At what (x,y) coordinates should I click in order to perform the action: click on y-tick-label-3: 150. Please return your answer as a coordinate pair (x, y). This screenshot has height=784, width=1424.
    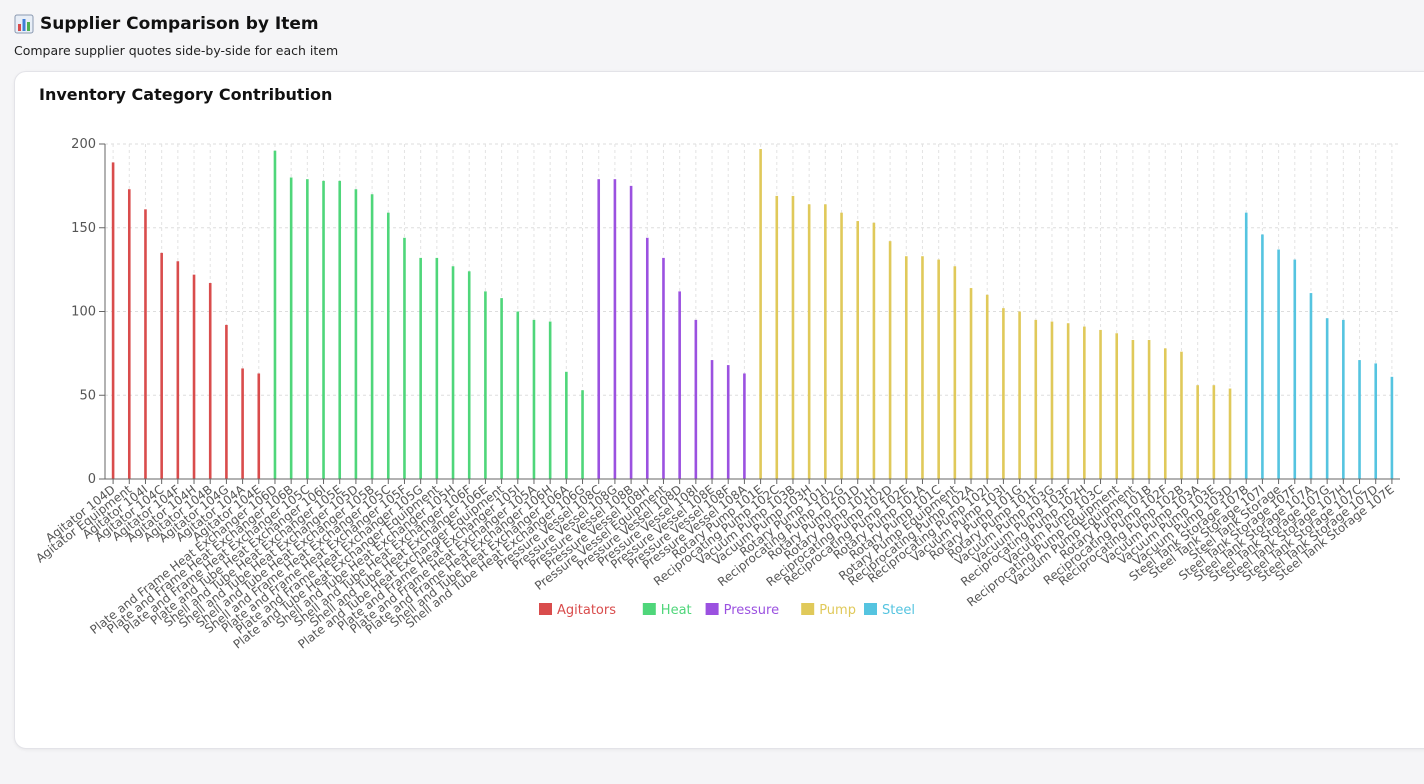
    Looking at the image, I should click on (83, 228).